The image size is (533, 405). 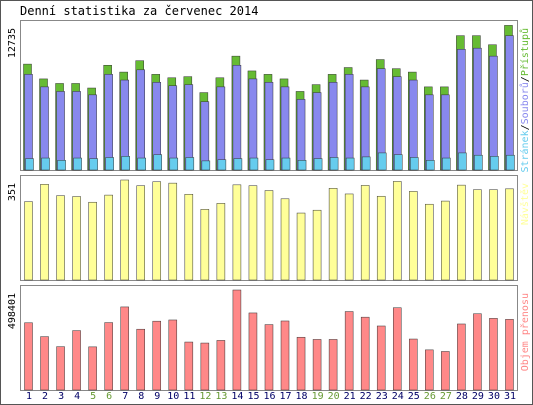 I want to click on chart-title: Denní statistika za červenec 2014, so click(x=139, y=11).